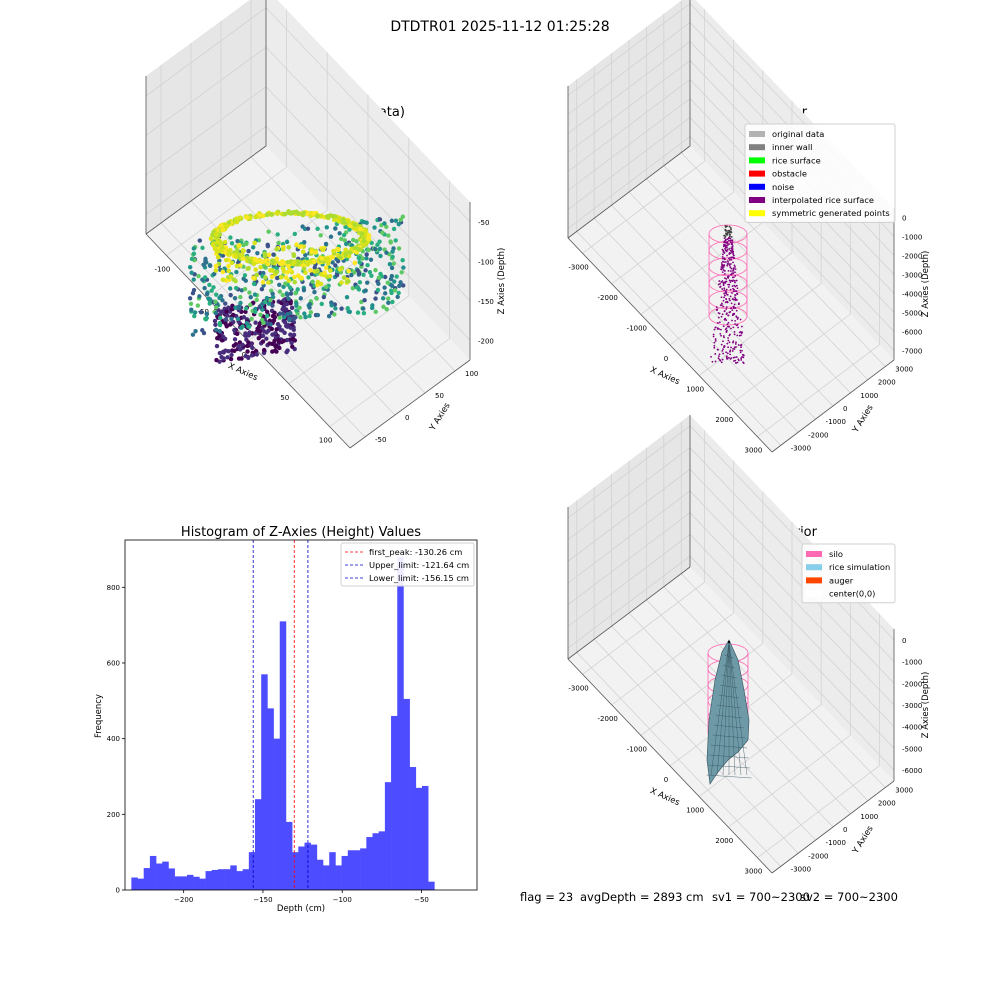 The width and height of the screenshot is (1000, 1000). I want to click on legend-label: original data, so click(798, 134).